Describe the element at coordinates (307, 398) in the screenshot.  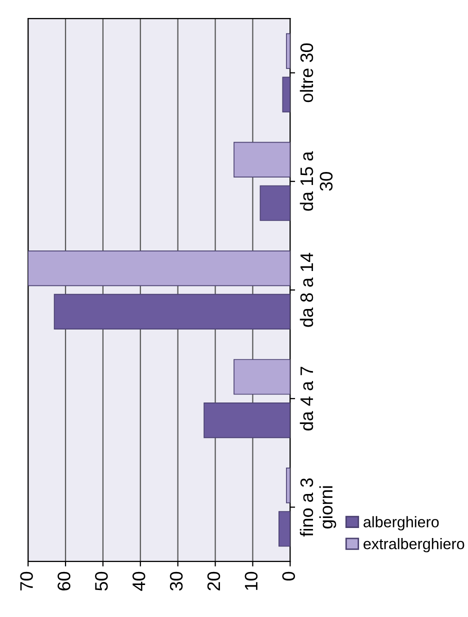
I see `y-tick-label: da 4 a 7` at that location.